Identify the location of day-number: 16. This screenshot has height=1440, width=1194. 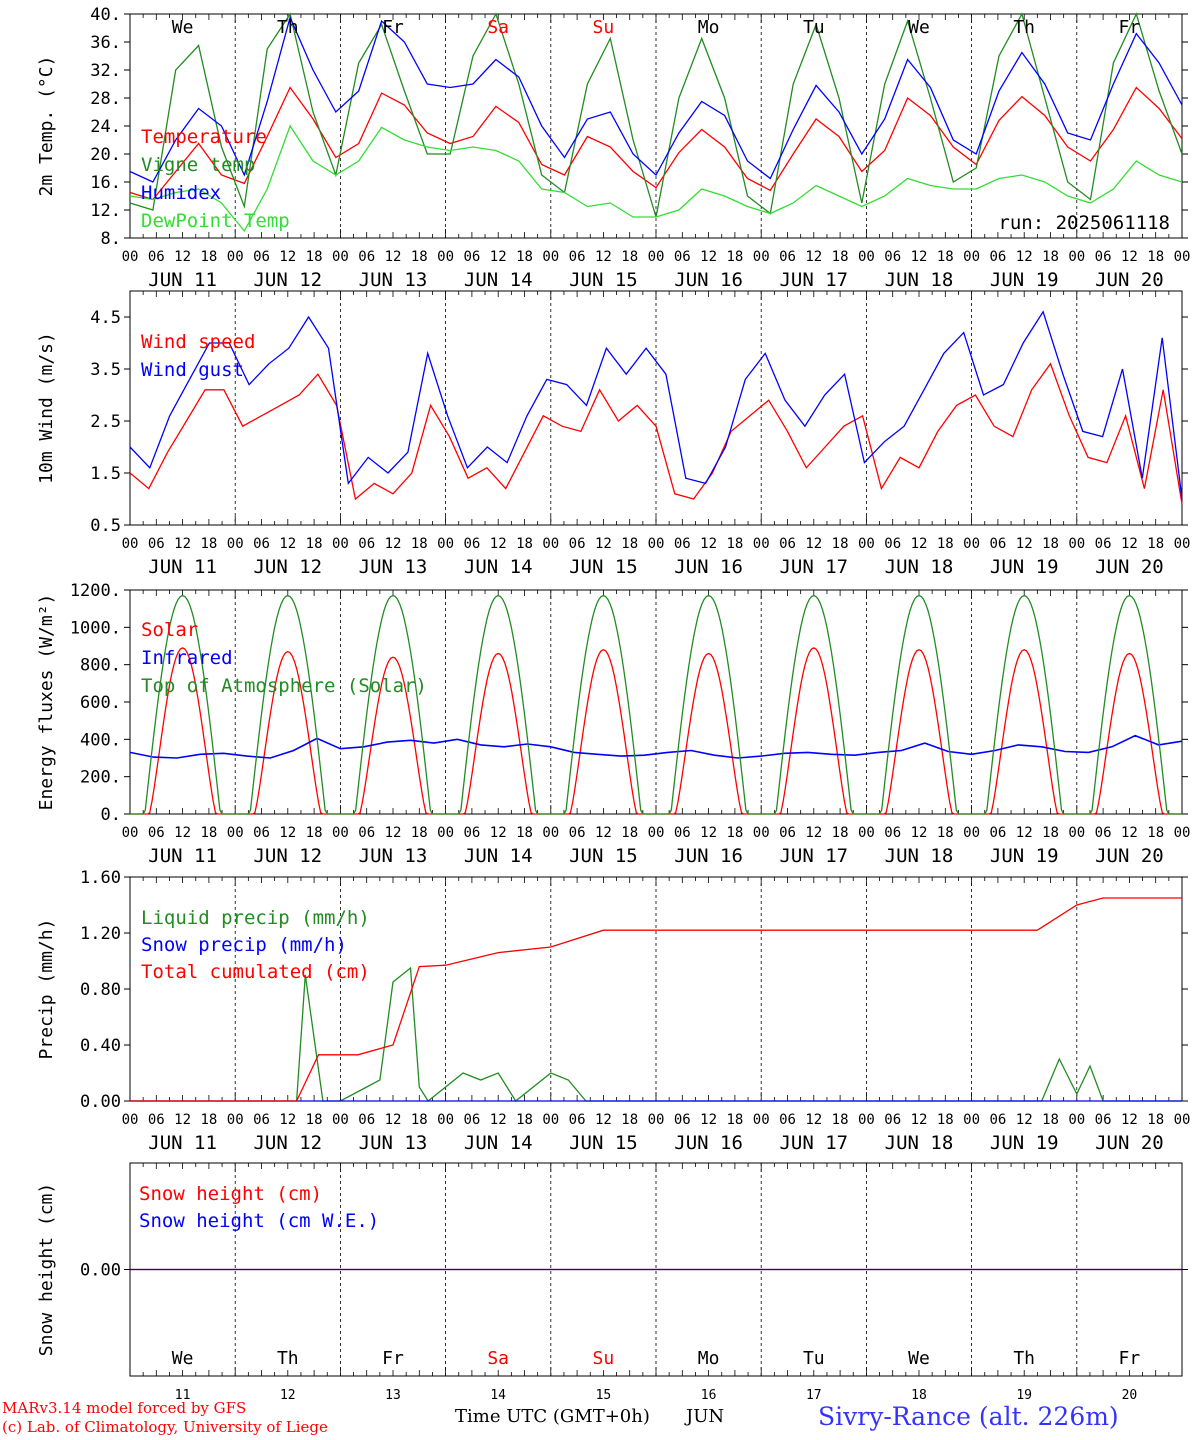
(709, 1395).